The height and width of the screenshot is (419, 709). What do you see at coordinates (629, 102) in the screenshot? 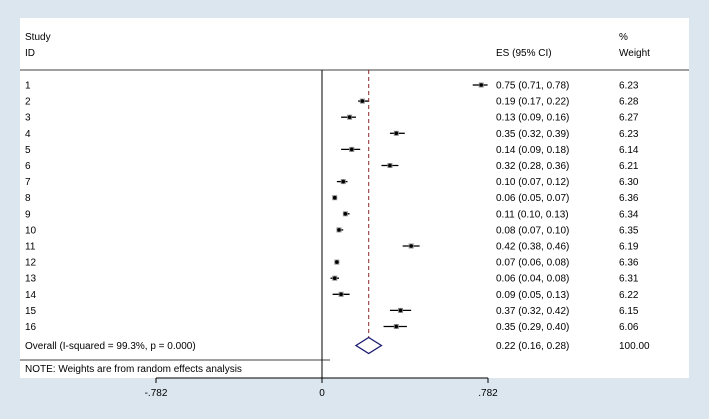
I see `study-weight: 6.28` at bounding box center [629, 102].